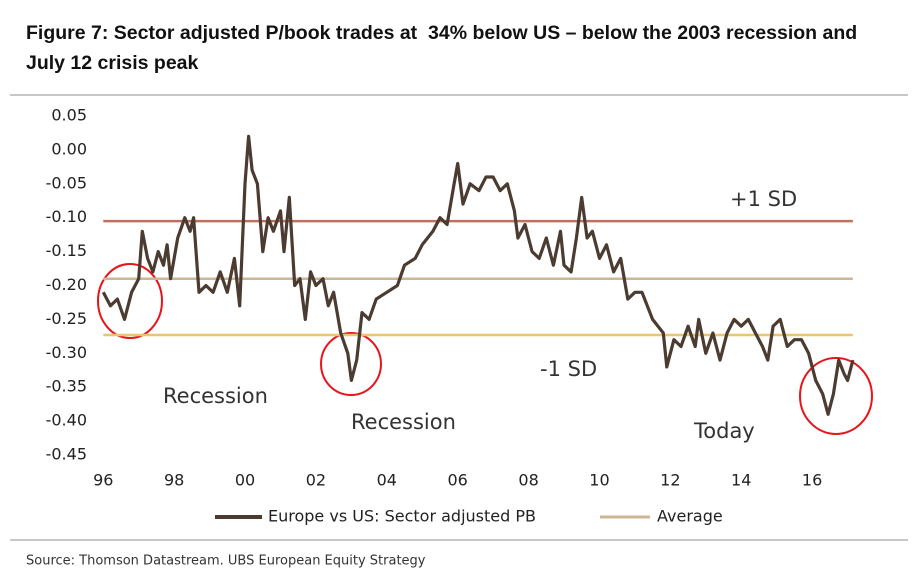 The image size is (924, 572). Describe the element at coordinates (66, 216) in the screenshot. I see `y-tick-label: -0.10` at that location.